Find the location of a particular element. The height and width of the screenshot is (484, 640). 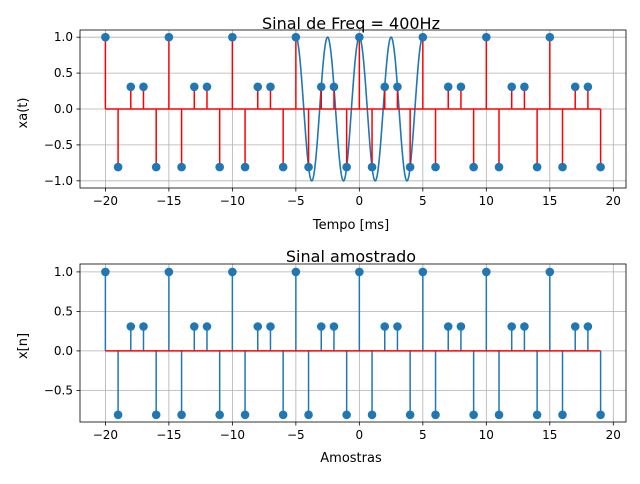

chart-title: Sinal de Freq = 400Hz is located at coordinates (351, 23).